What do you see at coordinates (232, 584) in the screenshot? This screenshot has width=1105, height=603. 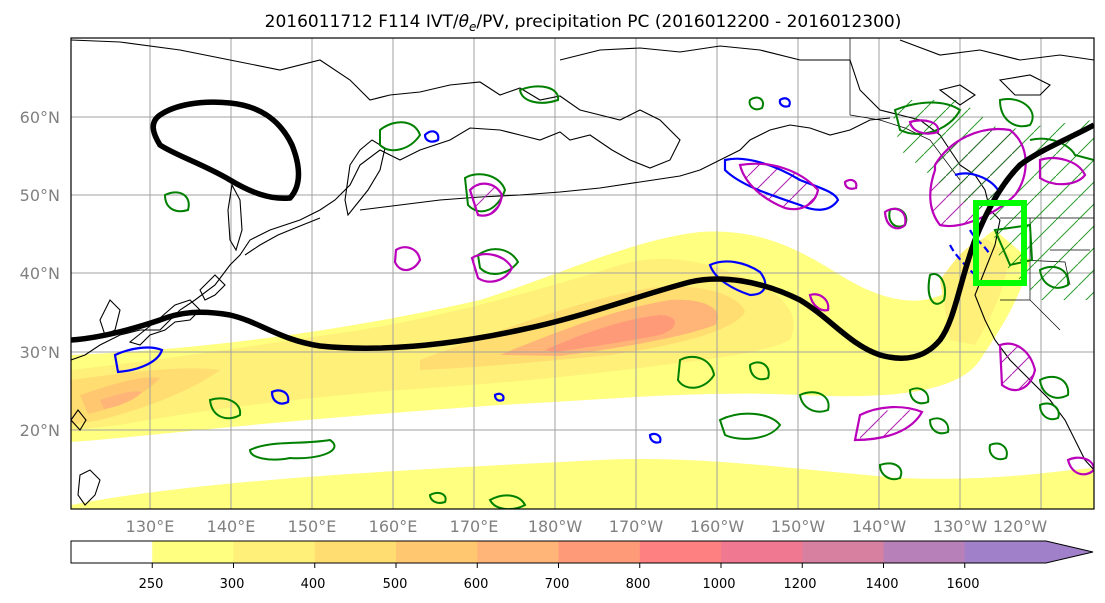 I see `colorbar-label: 300` at bounding box center [232, 584].